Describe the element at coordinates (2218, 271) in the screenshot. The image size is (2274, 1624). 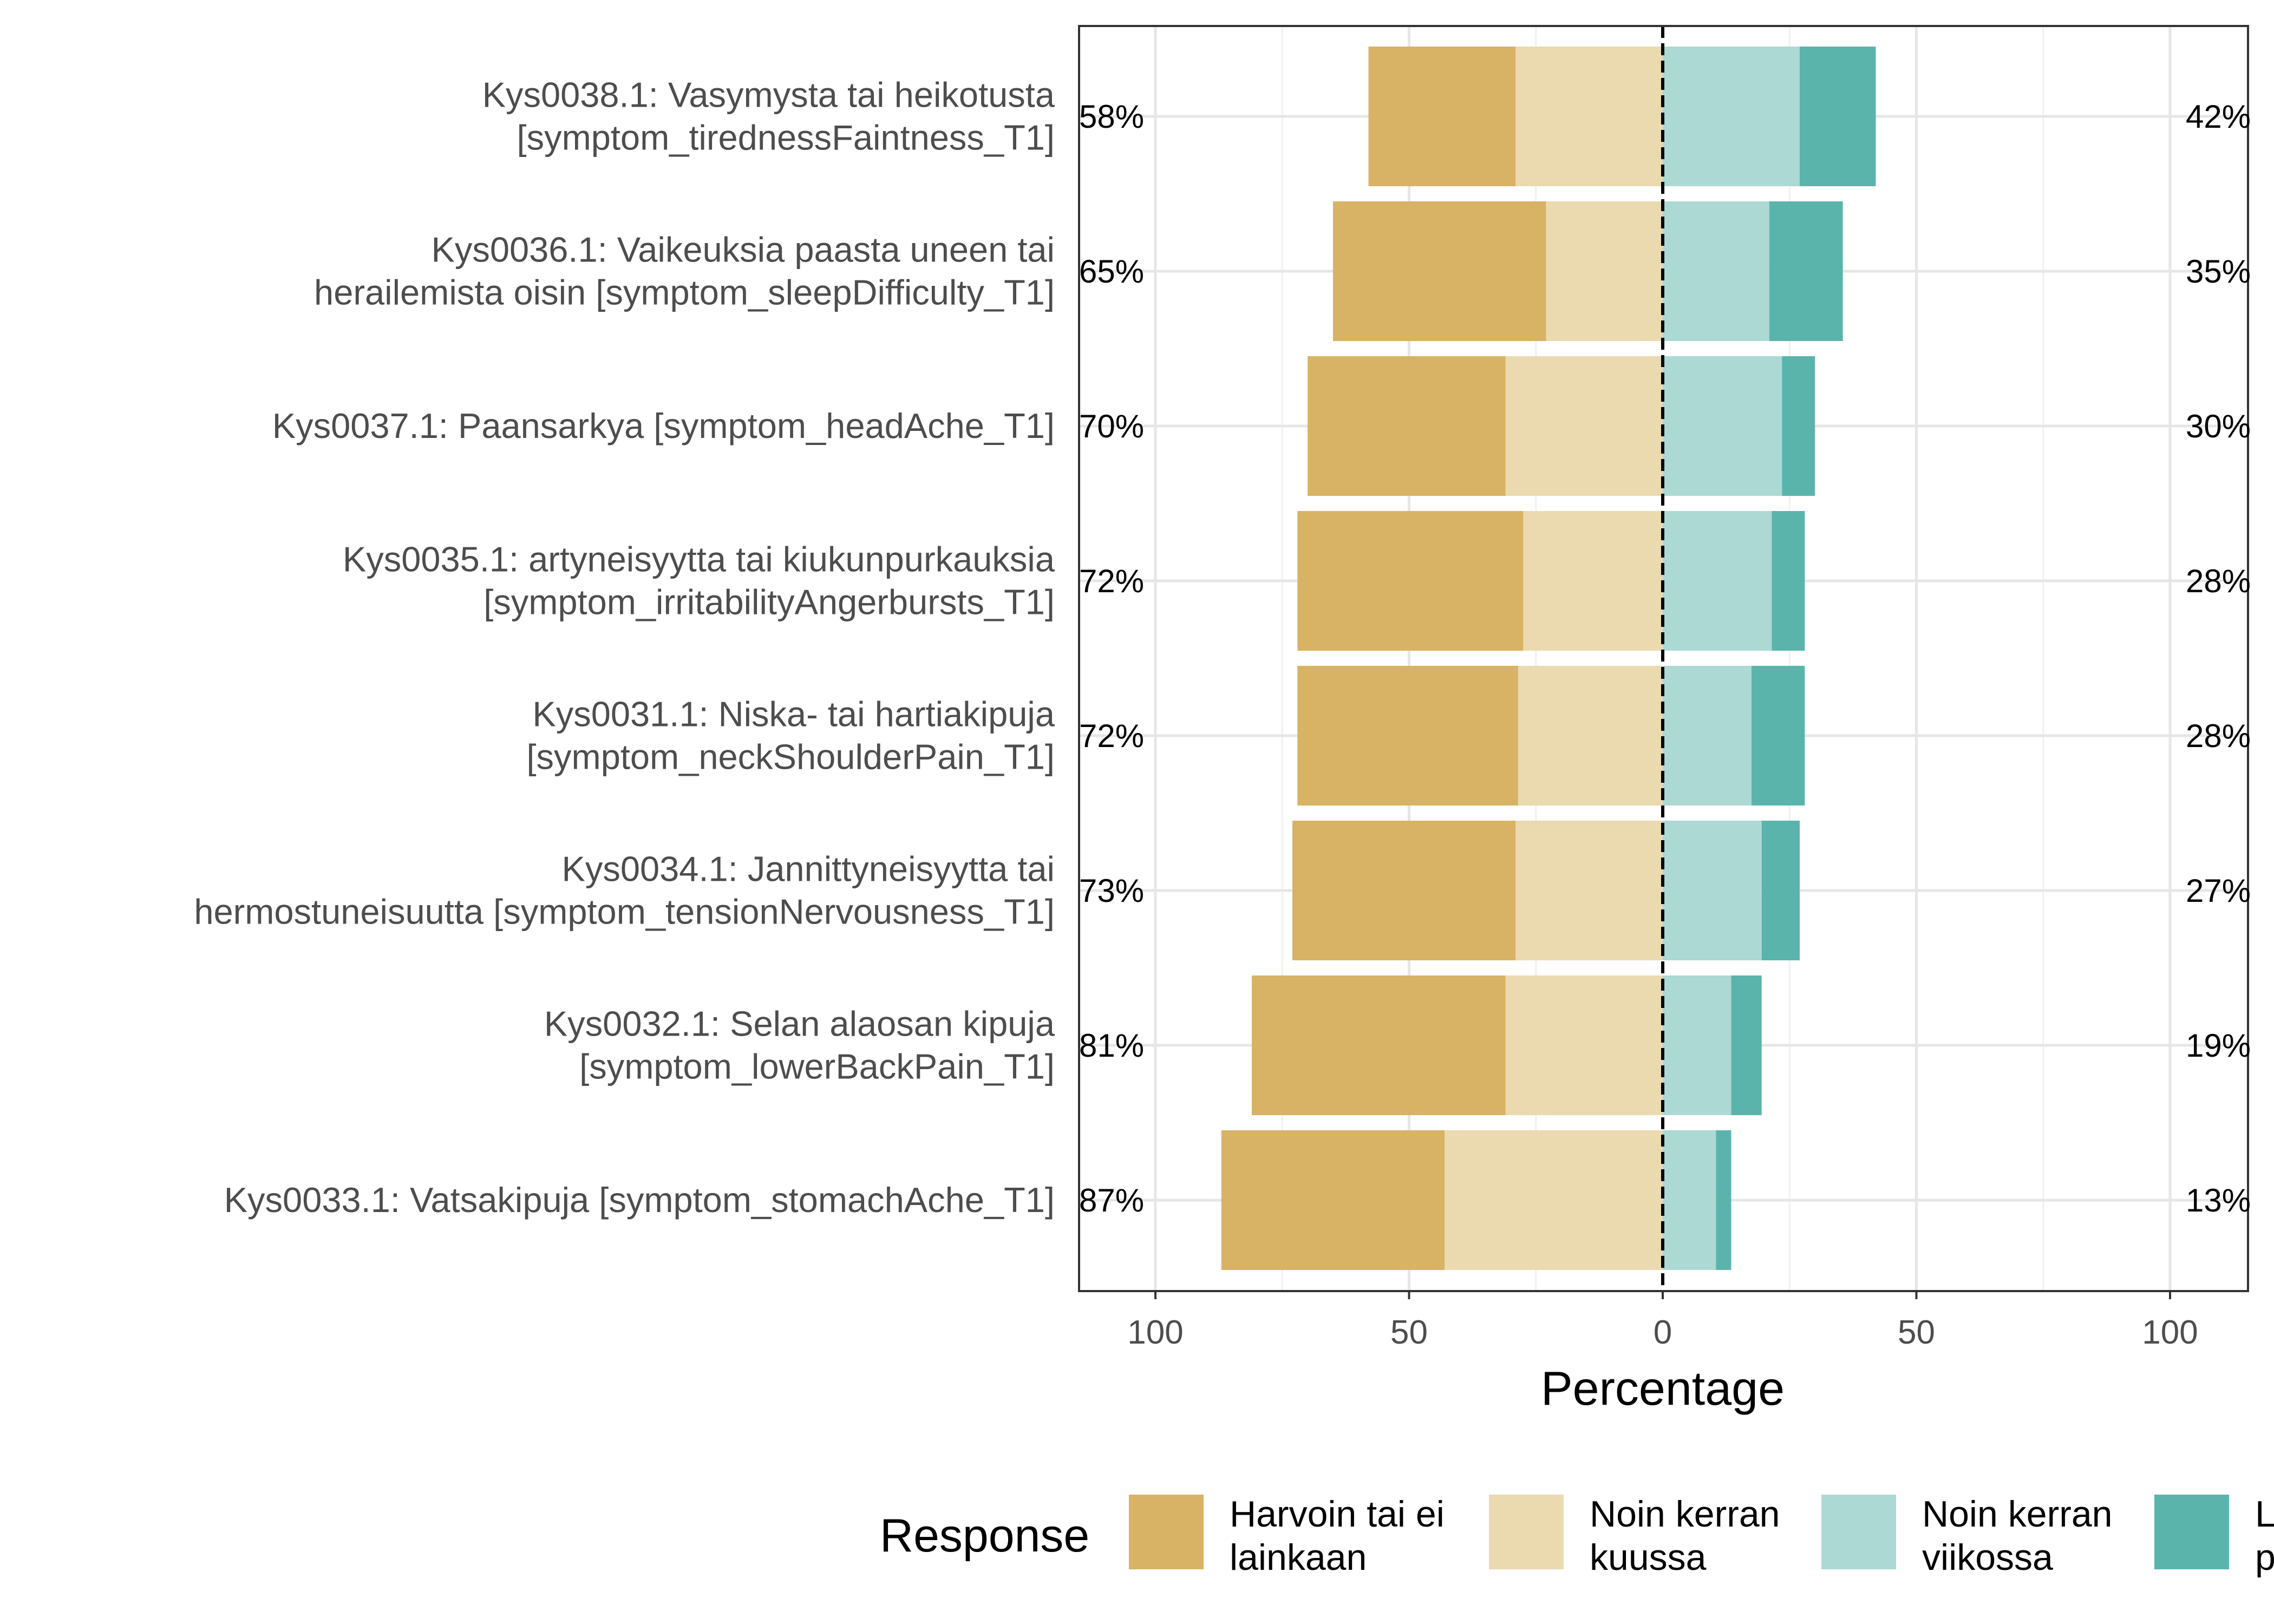
I see `right-percent-label: 35%` at that location.